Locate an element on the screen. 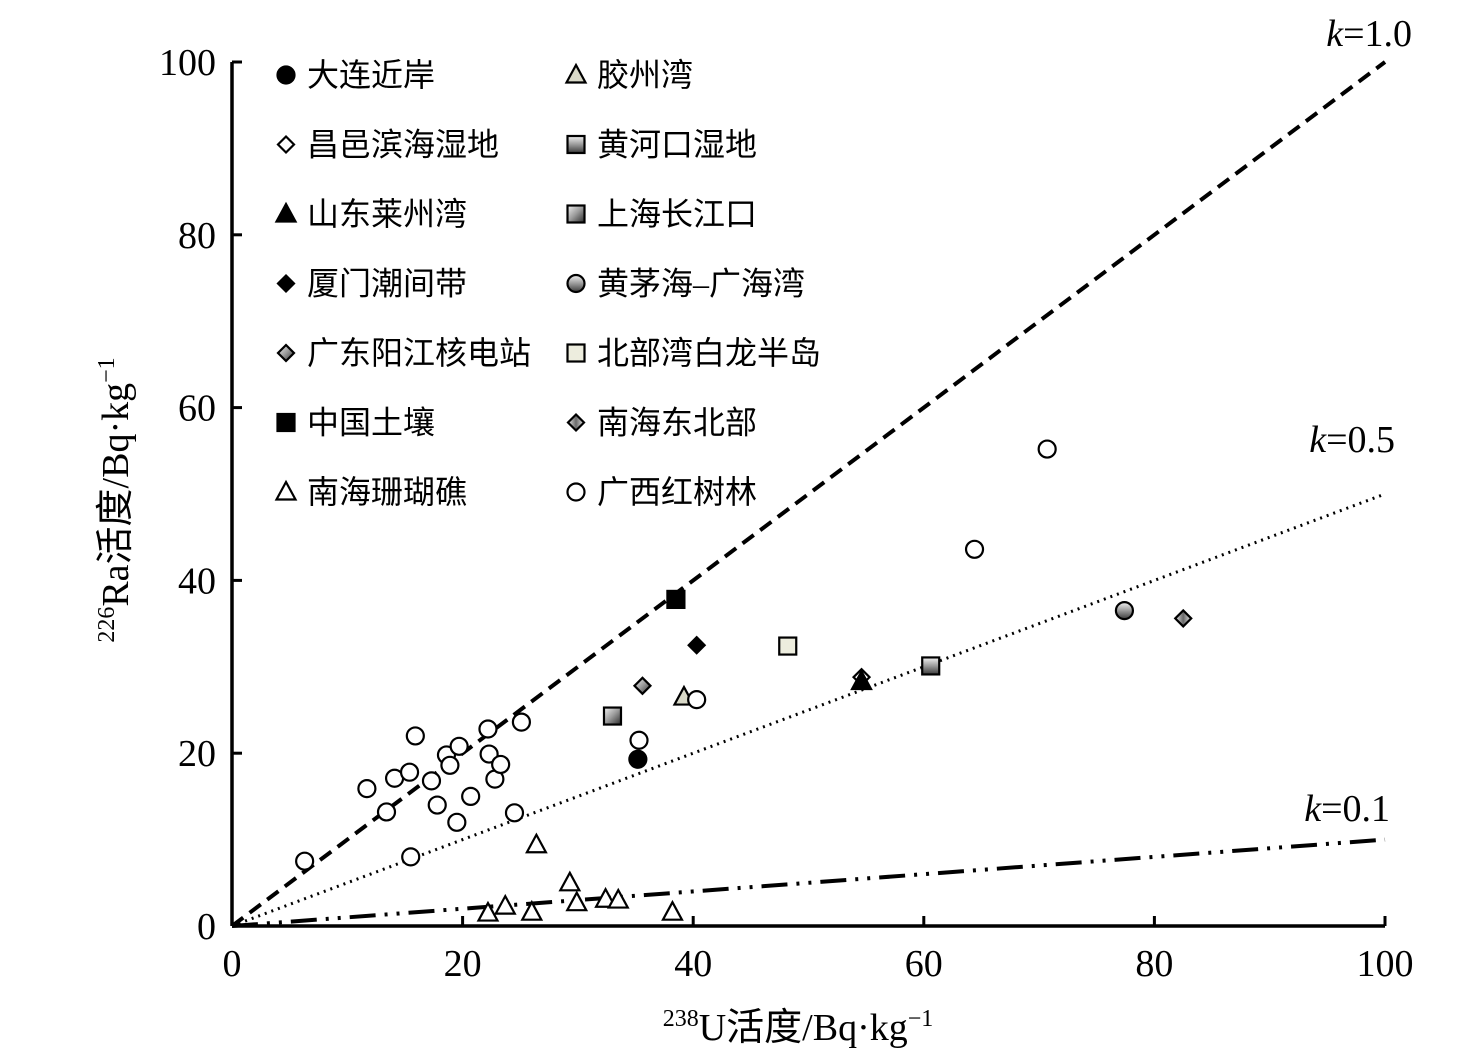 The width and height of the screenshot is (1476, 1062). legend-label: 中国土壤 is located at coordinates (371, 423).